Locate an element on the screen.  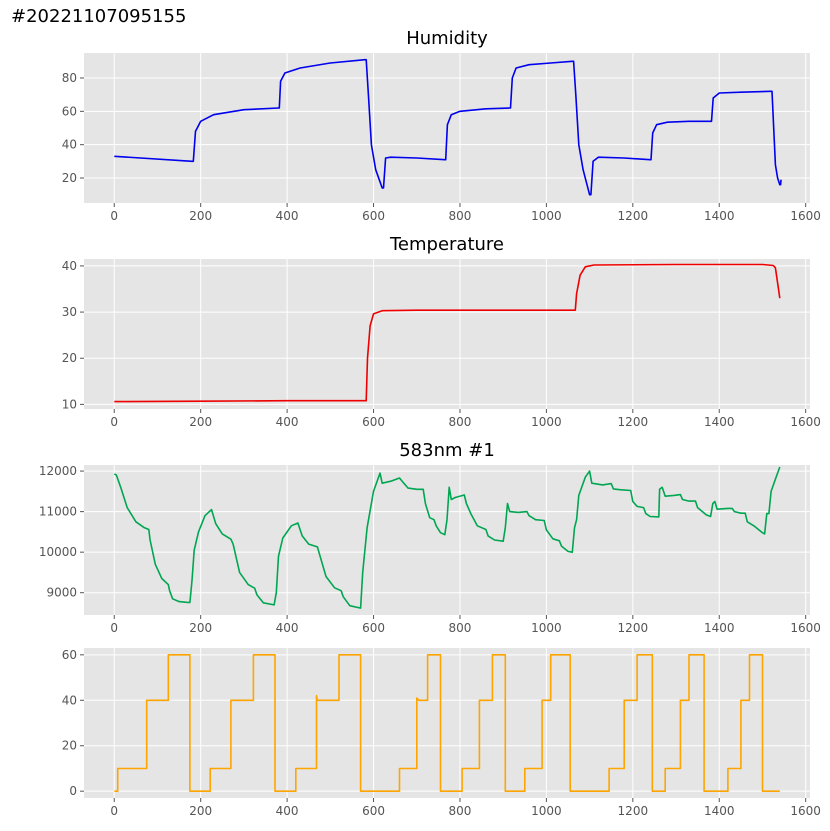
y-tick-label: 10 is located at coordinates (69, 404).